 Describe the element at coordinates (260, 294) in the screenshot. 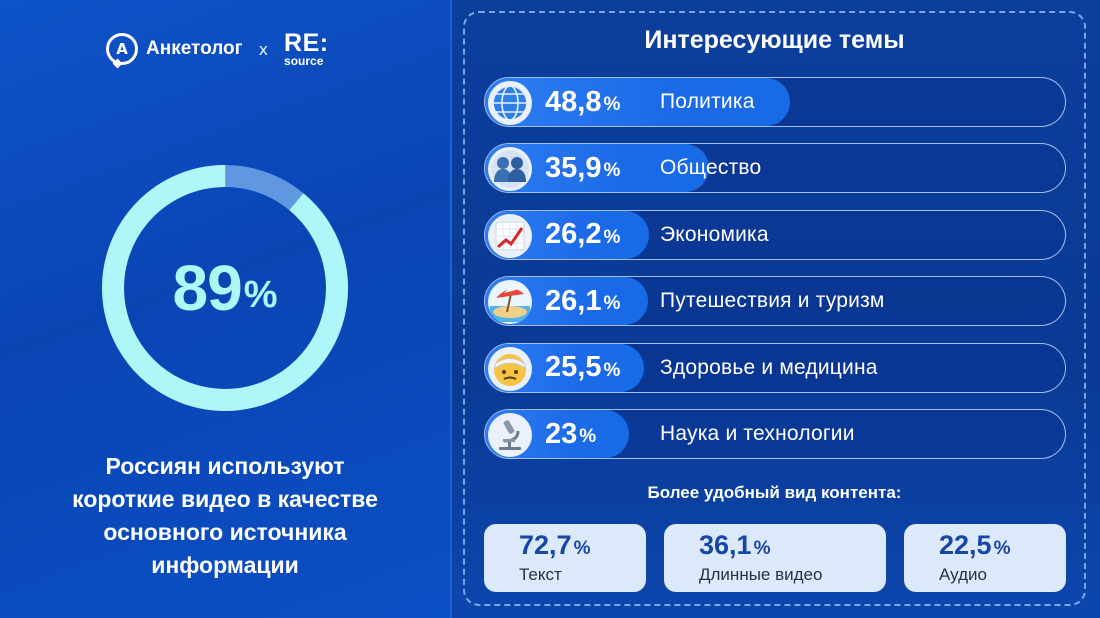

I see `donut-value-unit: %` at that location.